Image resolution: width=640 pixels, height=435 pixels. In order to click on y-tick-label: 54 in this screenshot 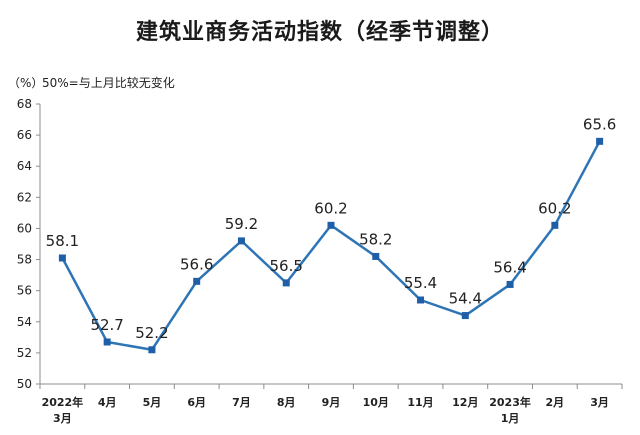, I will do `click(24, 322)`.